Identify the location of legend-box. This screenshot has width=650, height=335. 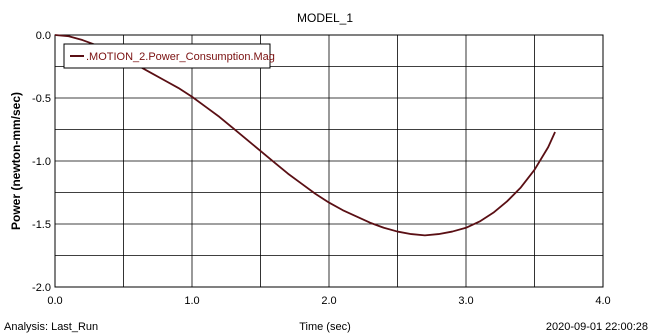
(167, 56).